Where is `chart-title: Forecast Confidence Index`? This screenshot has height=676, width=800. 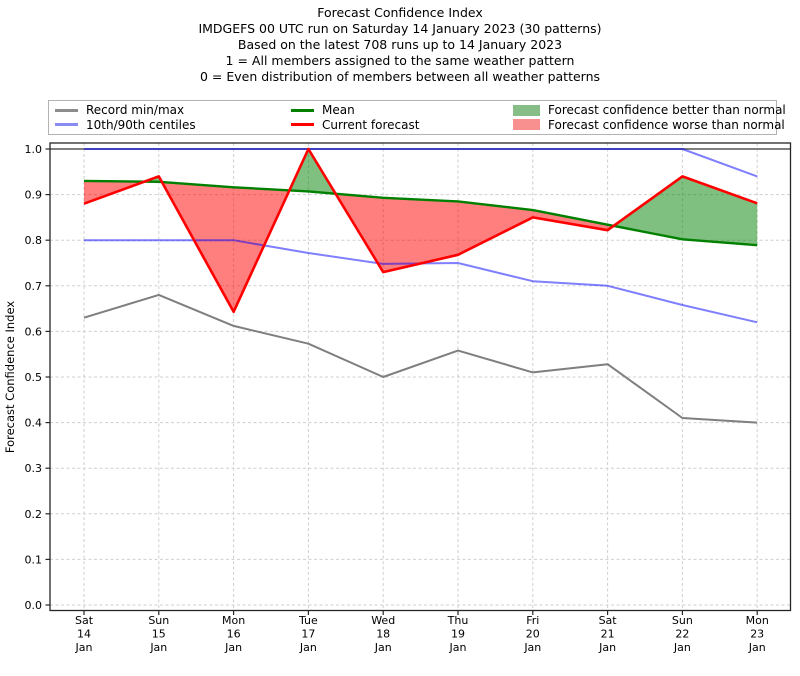 chart-title: Forecast Confidence Index is located at coordinates (400, 12).